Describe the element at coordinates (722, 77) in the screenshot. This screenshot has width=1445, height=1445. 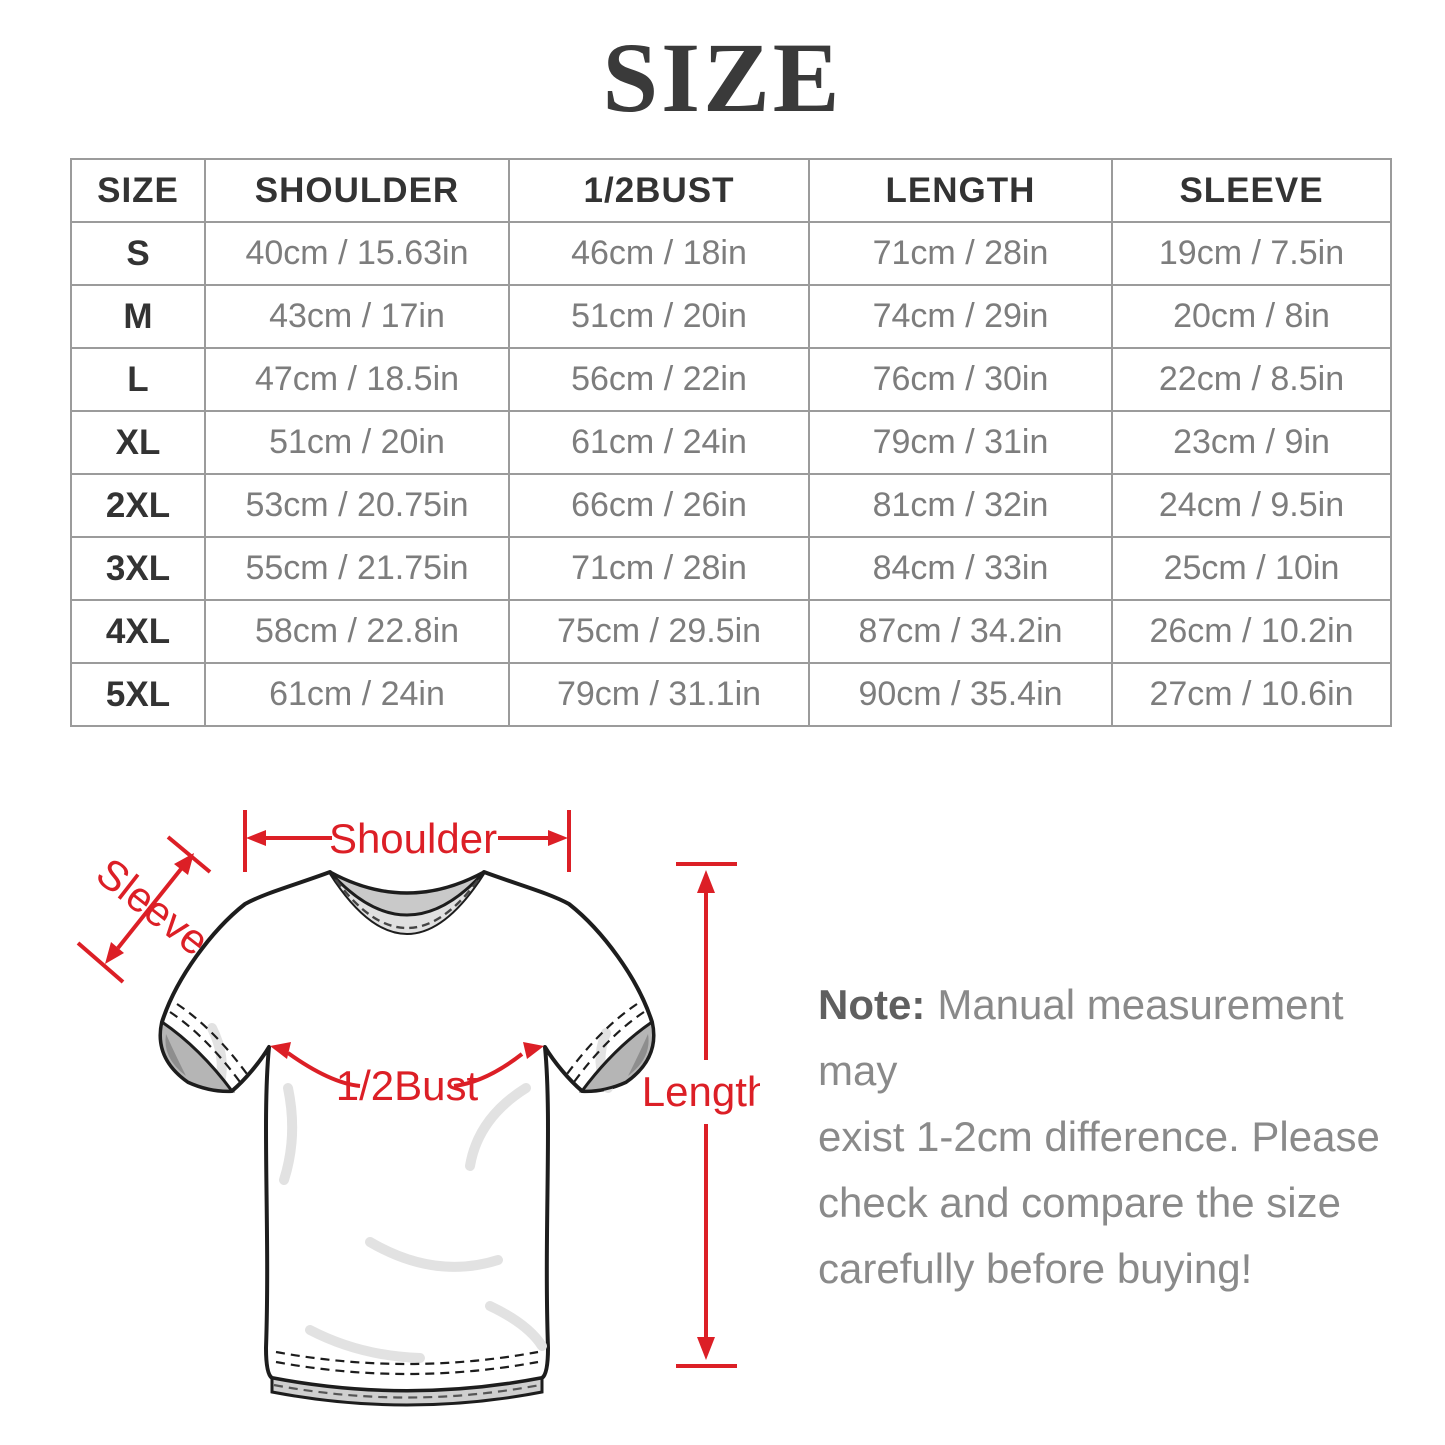
I see `page-title: SIZE` at that location.